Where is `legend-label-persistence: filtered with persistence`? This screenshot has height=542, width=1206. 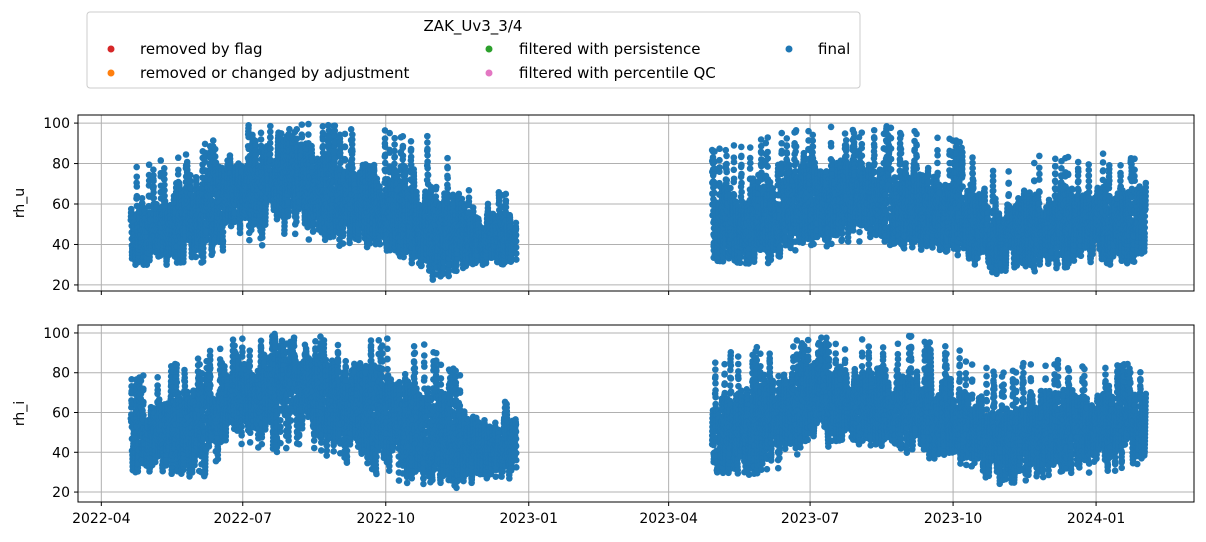
legend-label-persistence: filtered with persistence is located at coordinates (609, 49).